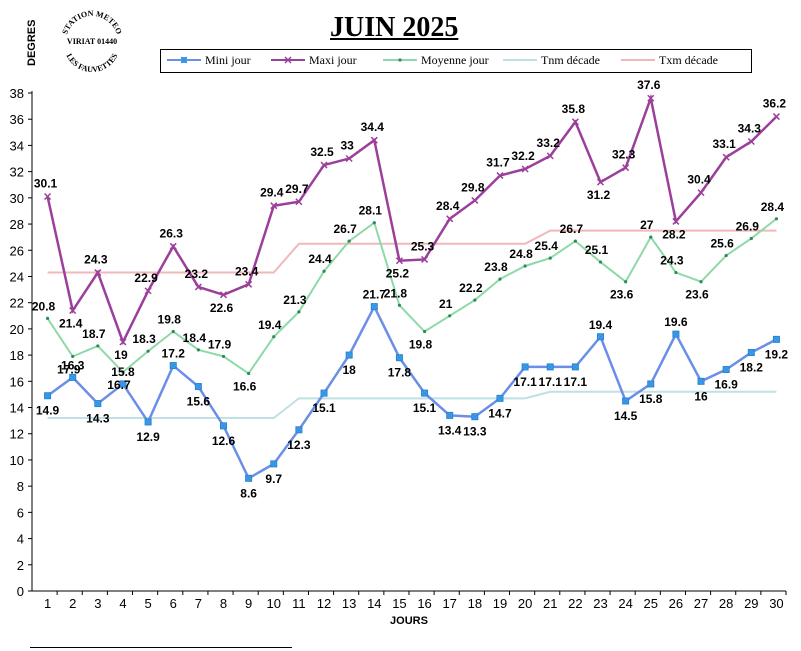  I want to click on station-logo: STATION METEO VIRIAT 01440 LES FAUVETTES, so click(91, 41).